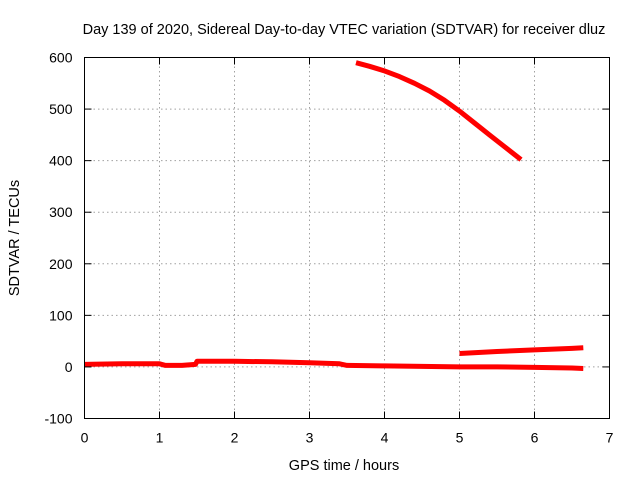 The image size is (640, 480). Describe the element at coordinates (61, 109) in the screenshot. I see `y-tick-label: 500` at that location.